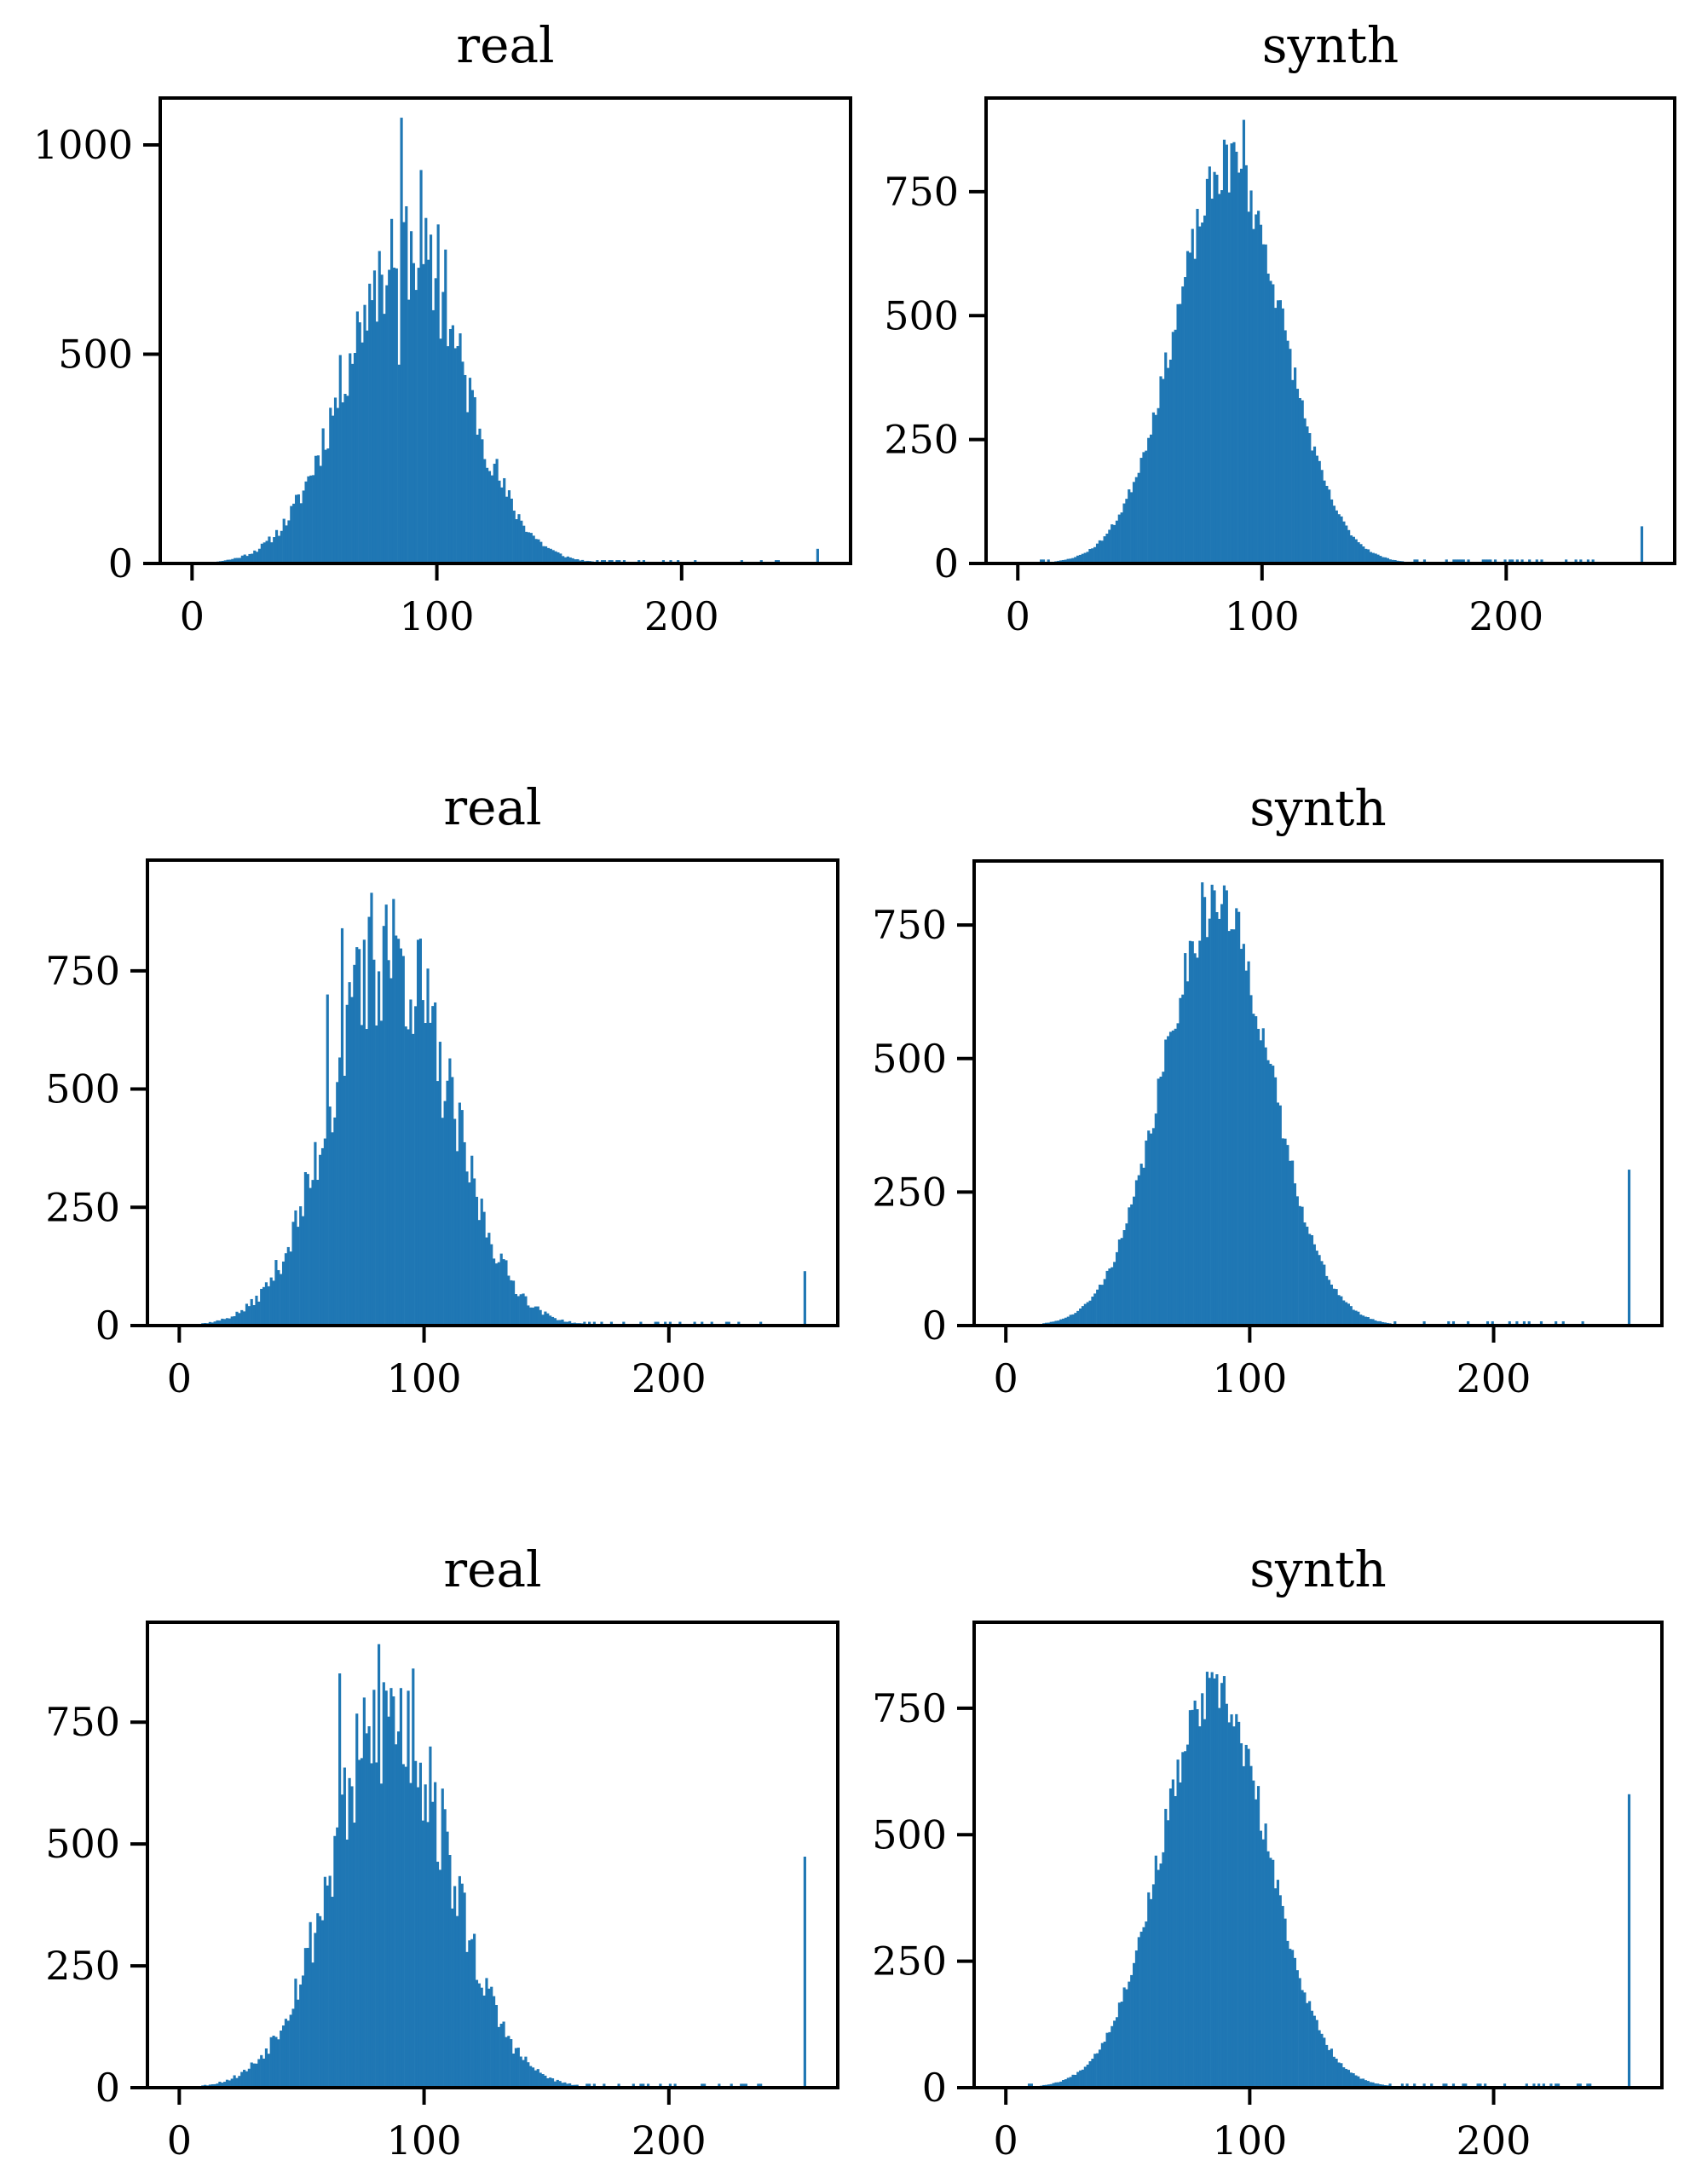 Image resolution: width=1696 pixels, height=2184 pixels. I want to click on histogram-panel-1-real: real 0 100 200 0 500 1000, so click(442, 327).